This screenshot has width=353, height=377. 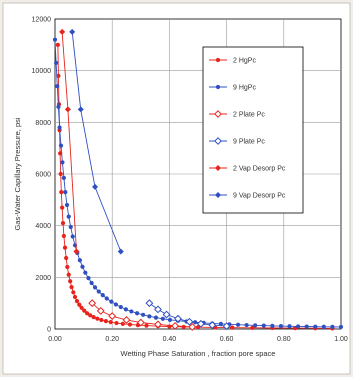 What do you see at coordinates (42, 20) in the screenshot?
I see `y-tick-label: 12000` at bounding box center [42, 20].